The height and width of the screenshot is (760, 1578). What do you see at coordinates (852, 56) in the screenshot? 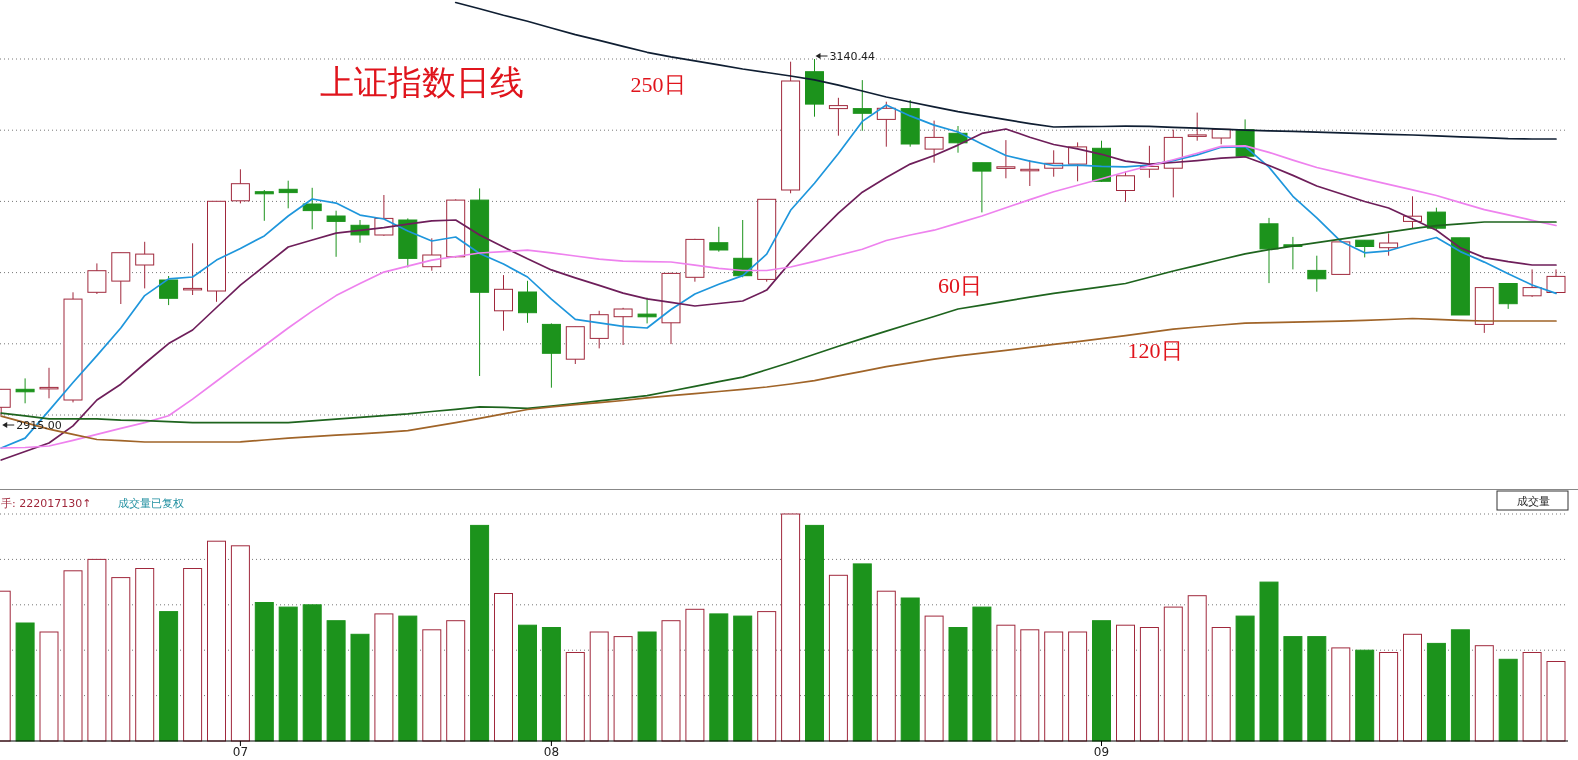
I see `annotation: 3140.44` at bounding box center [852, 56].